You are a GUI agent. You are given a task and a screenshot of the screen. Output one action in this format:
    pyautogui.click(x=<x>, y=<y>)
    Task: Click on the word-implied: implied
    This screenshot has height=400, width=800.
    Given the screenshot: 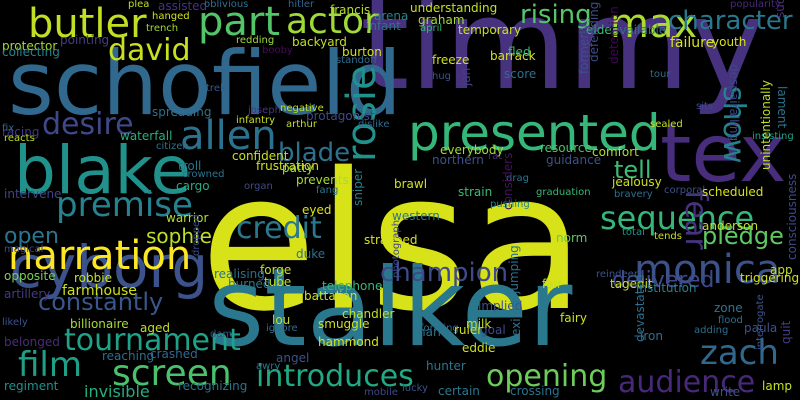 What is the action you would take?
    pyautogui.click(x=500, y=306)
    